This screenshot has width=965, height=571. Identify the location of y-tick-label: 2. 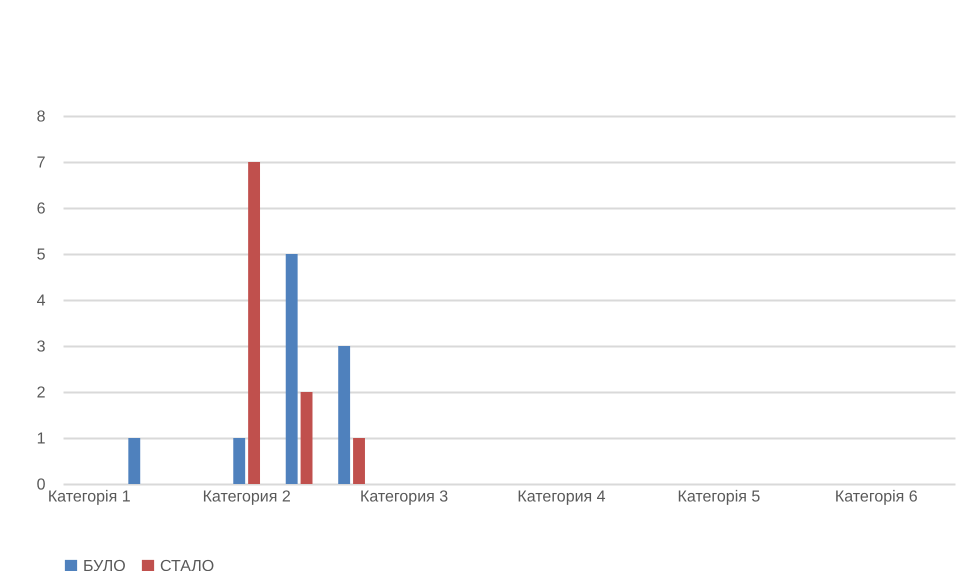
(41, 393).